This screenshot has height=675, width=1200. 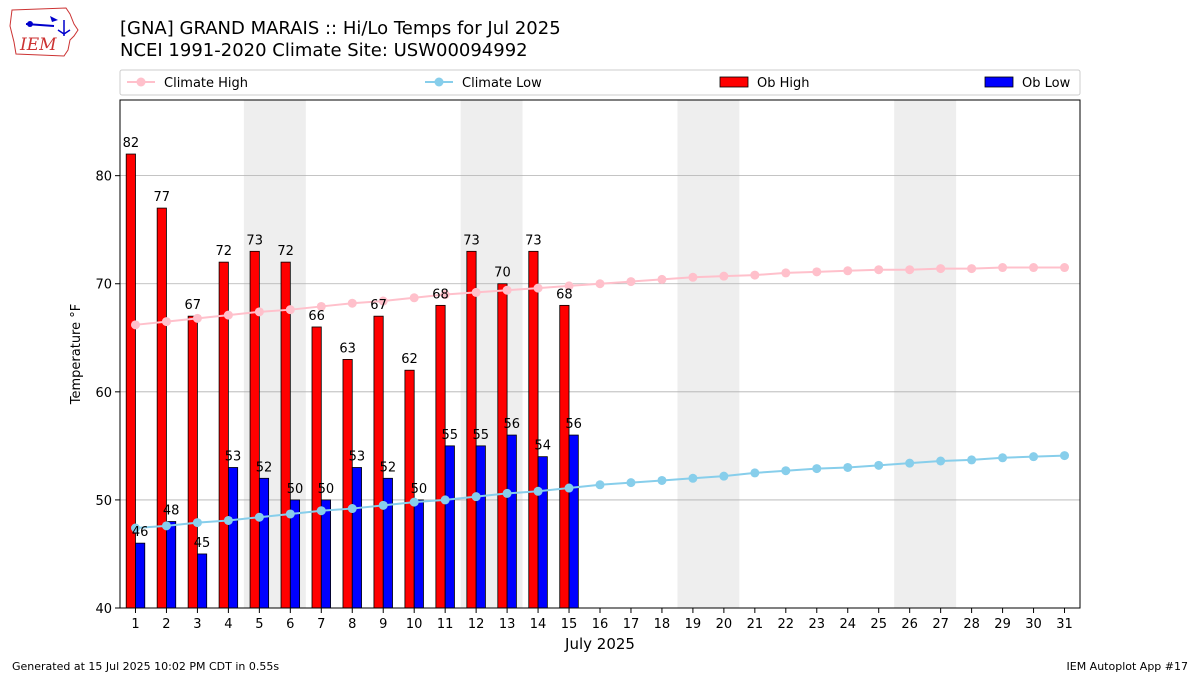 What do you see at coordinates (734, 82) in the screenshot?
I see `ob-high-legend-swatch` at bounding box center [734, 82].